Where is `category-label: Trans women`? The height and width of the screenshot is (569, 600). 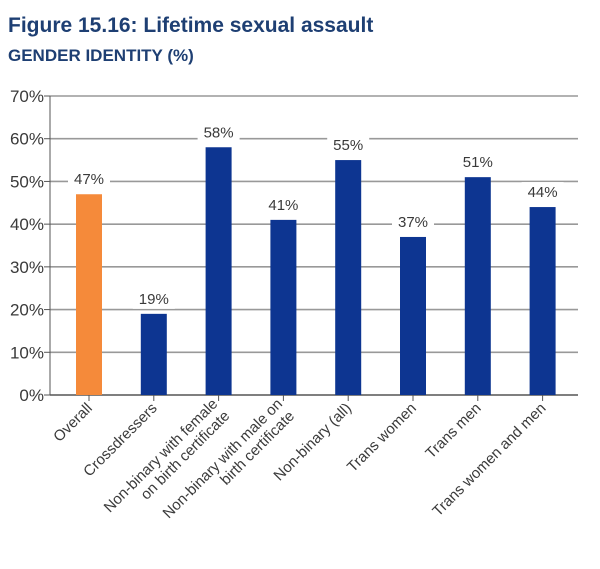 category-label: Trans women is located at coordinates (382, 438).